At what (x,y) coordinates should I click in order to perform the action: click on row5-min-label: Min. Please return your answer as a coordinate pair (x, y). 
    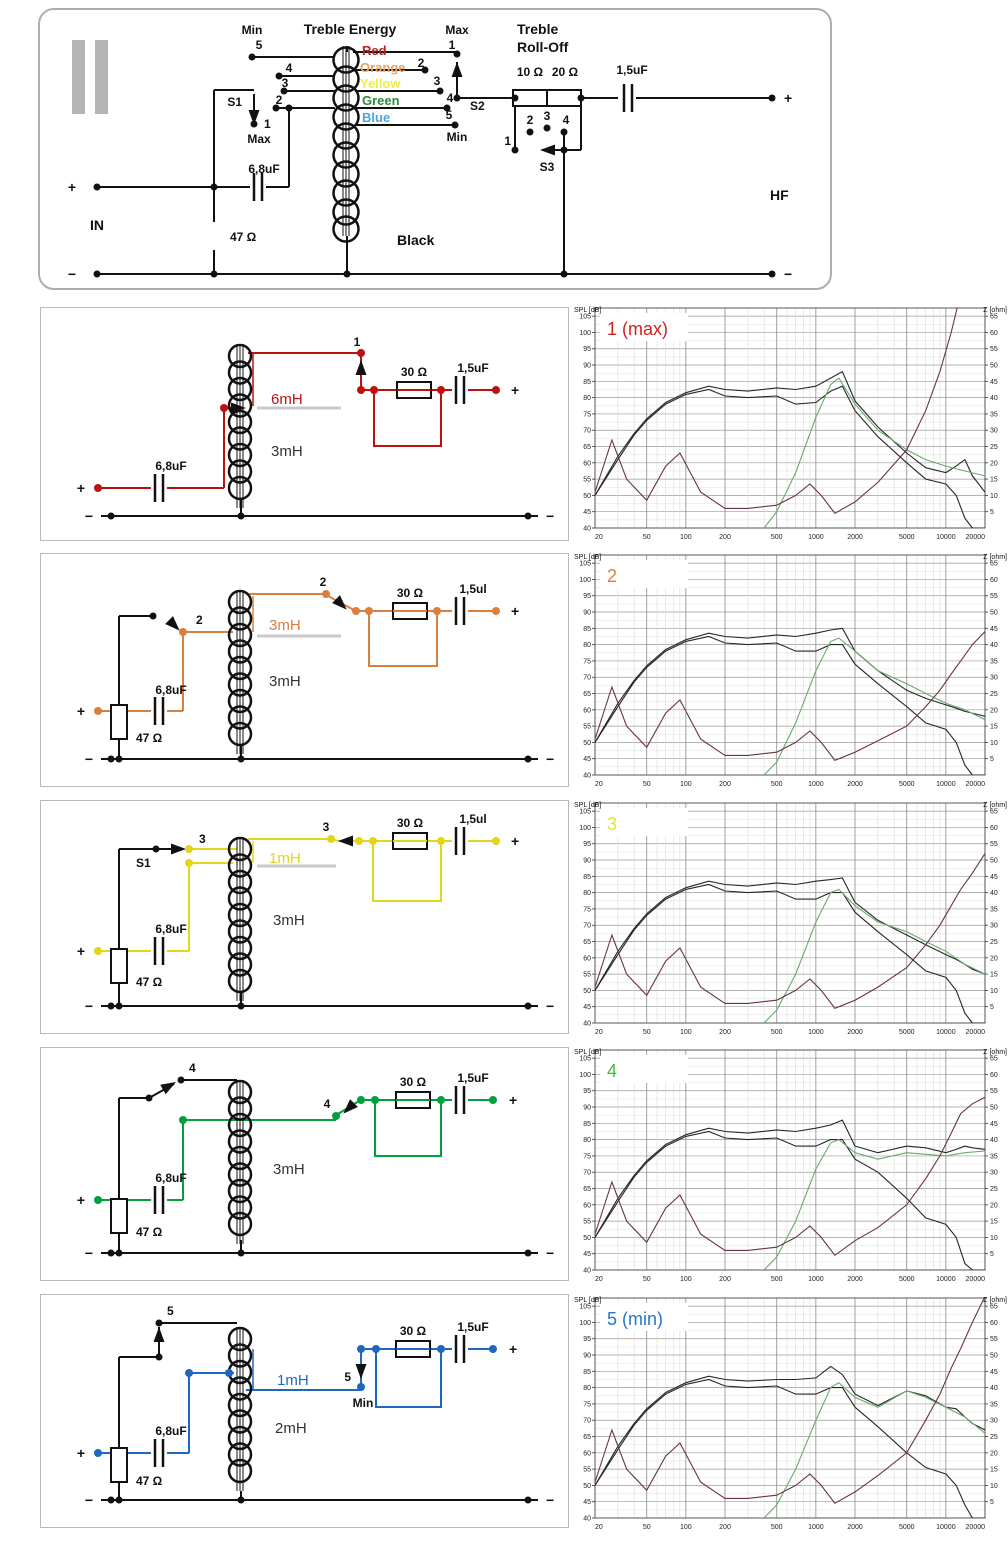
    Looking at the image, I should click on (363, 1403).